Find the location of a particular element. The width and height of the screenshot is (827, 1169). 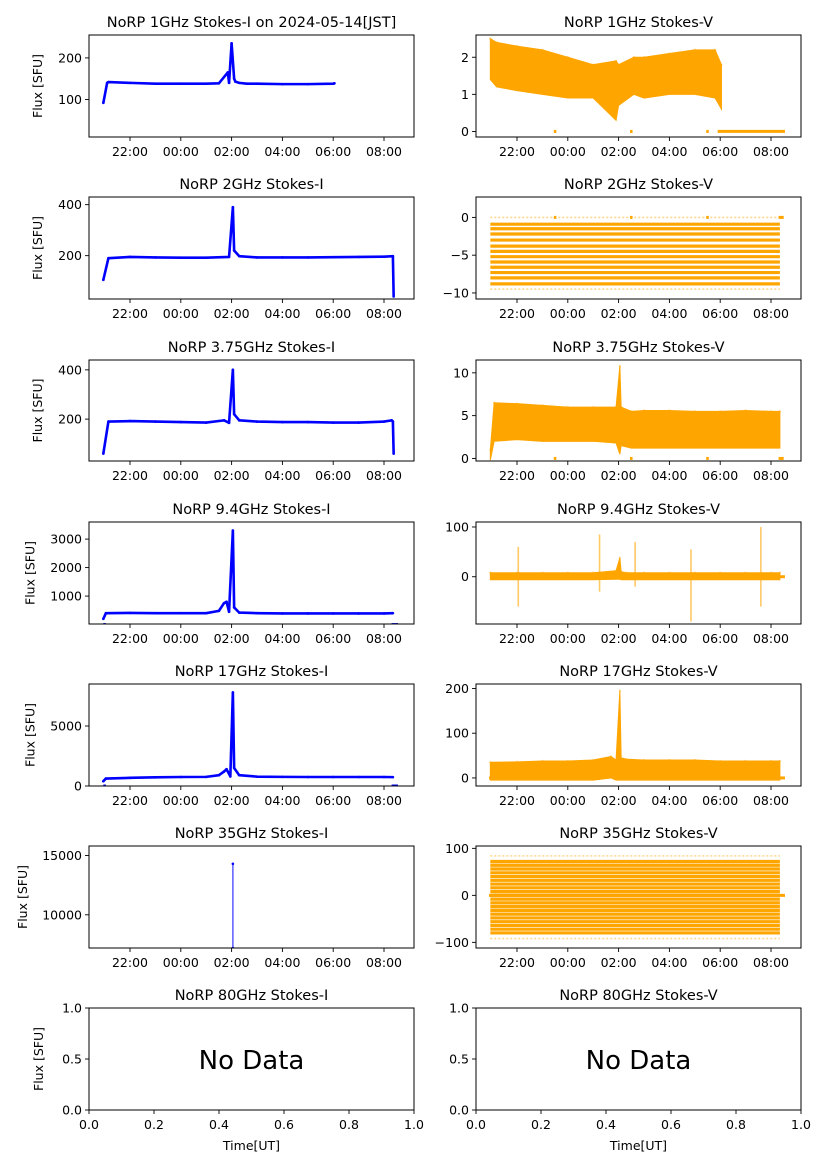

x-tick-label: 08:00 is located at coordinates (771, 638).